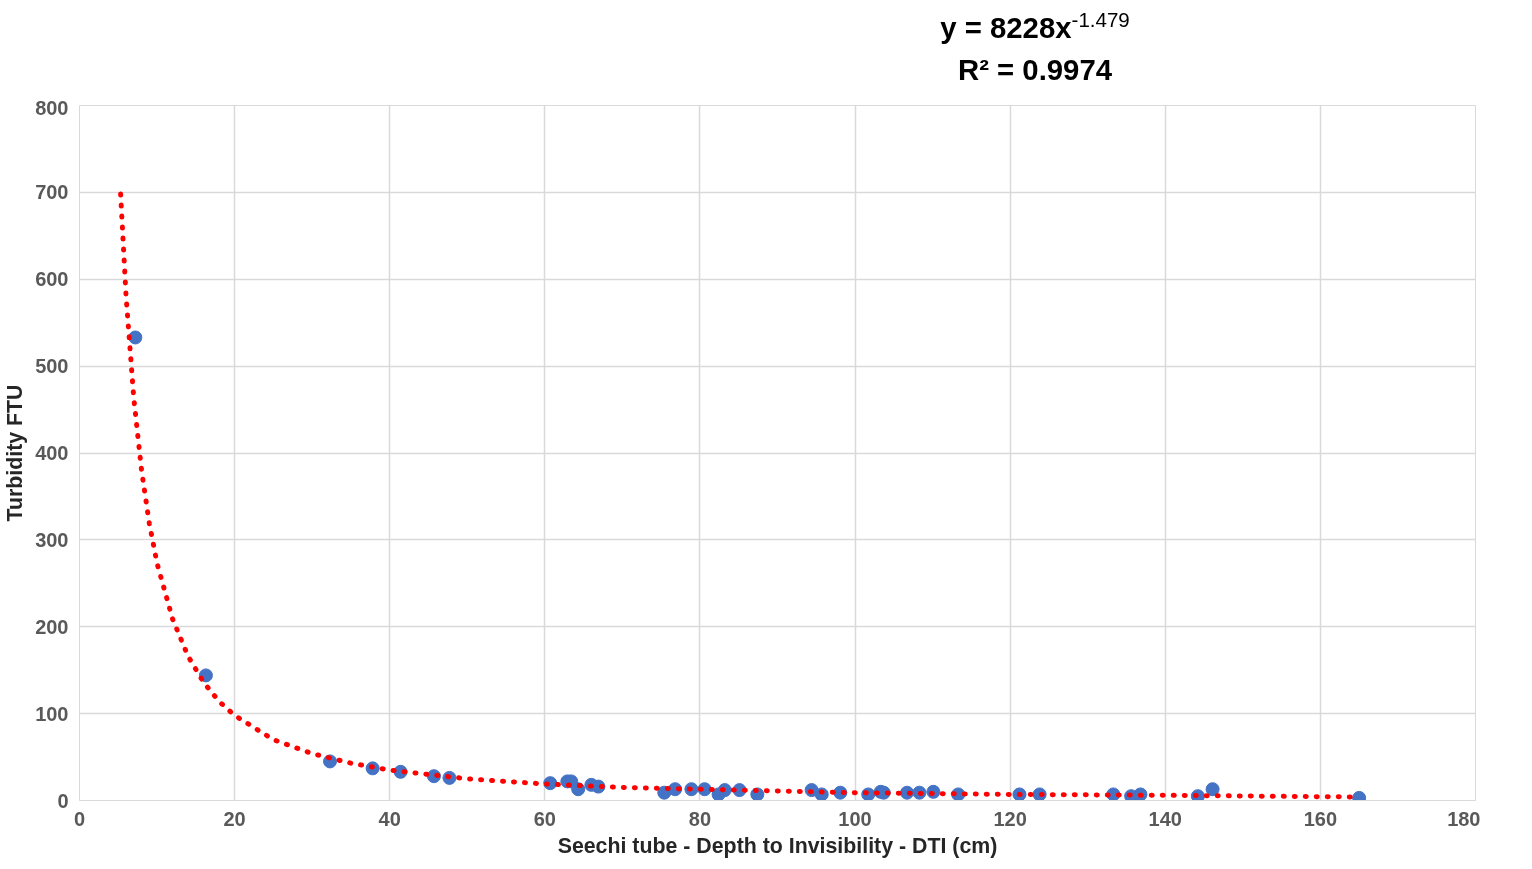 The height and width of the screenshot is (869, 1532). What do you see at coordinates (1212, 789) in the screenshot?
I see `point` at bounding box center [1212, 789].